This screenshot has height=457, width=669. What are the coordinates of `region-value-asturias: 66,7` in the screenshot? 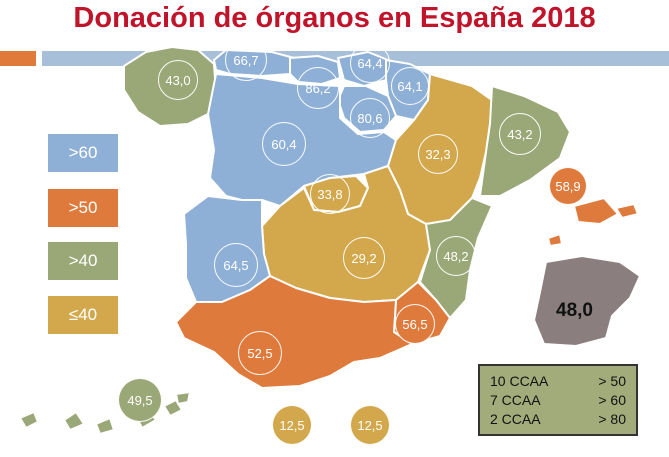 It's located at (246, 60).